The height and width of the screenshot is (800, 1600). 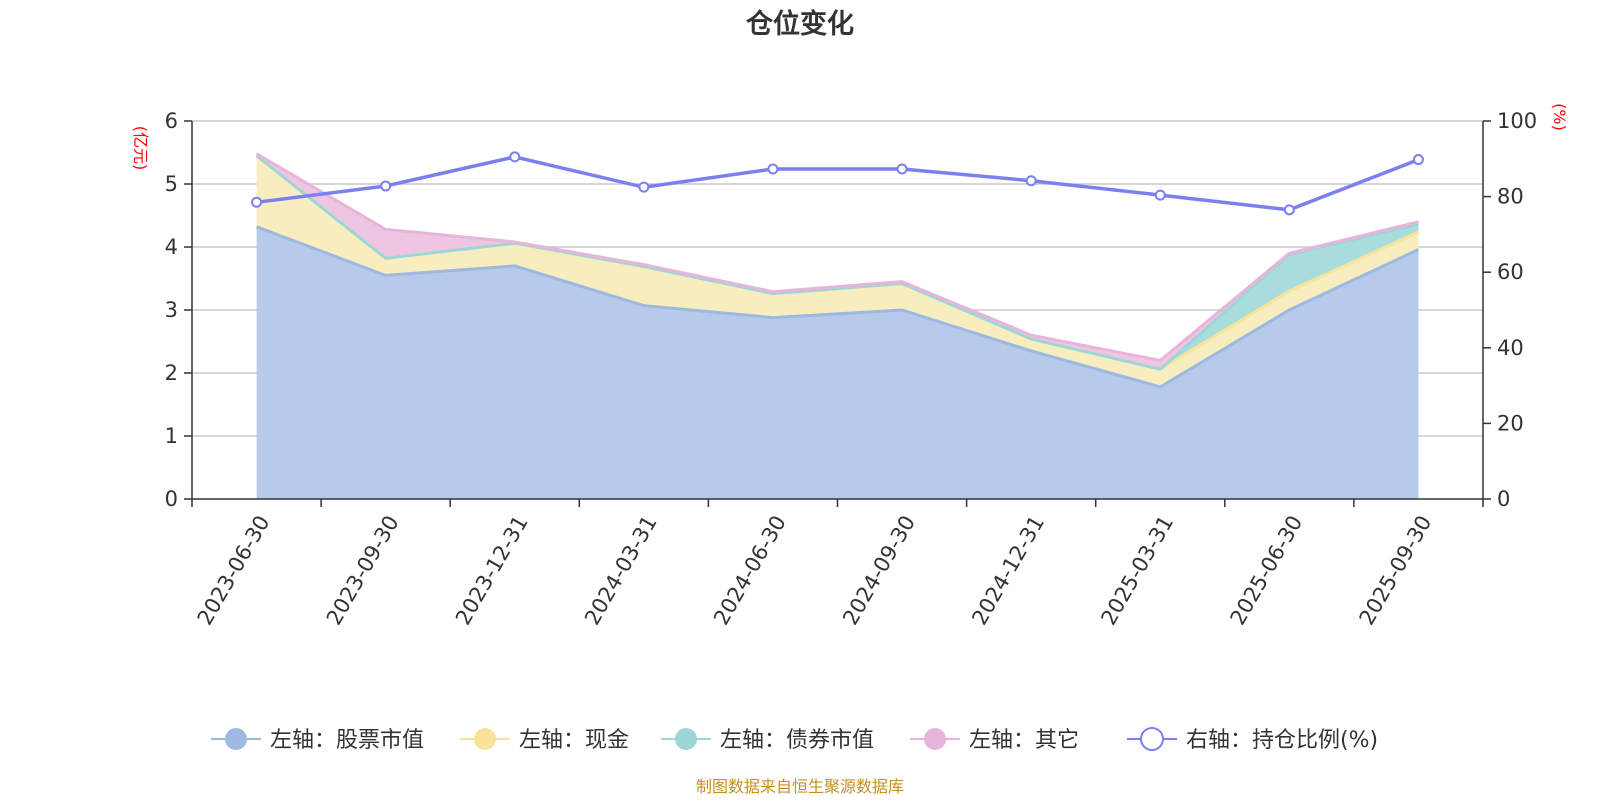 What do you see at coordinates (800, 786) in the screenshot?
I see `source-note: 制图数据来自恒生聚源数据库` at bounding box center [800, 786].